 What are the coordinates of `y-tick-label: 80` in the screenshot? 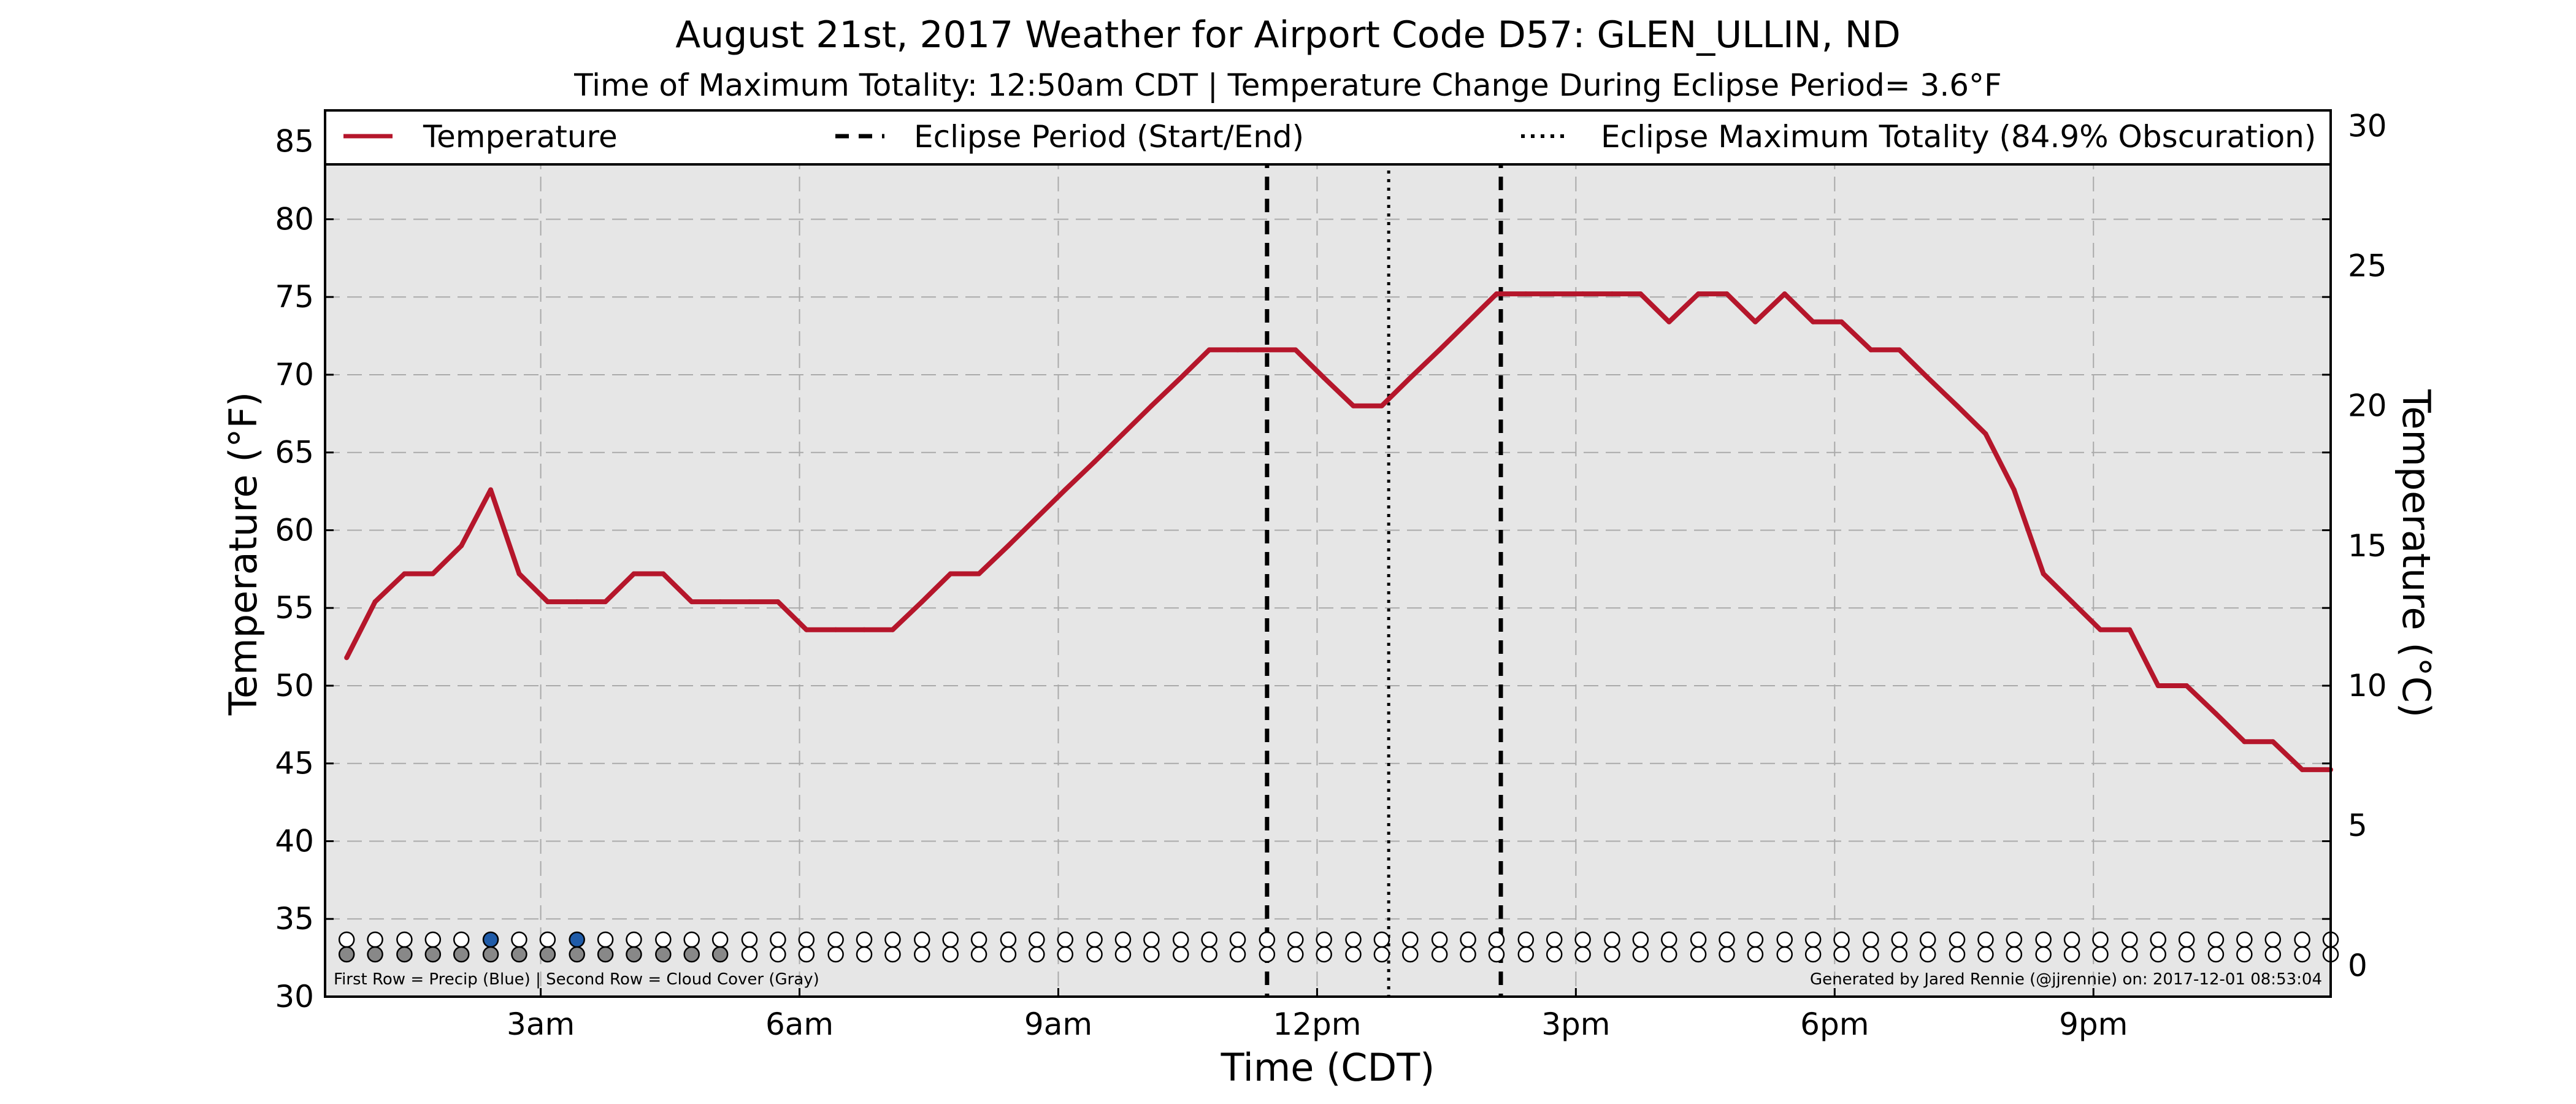 It's located at (294, 219).